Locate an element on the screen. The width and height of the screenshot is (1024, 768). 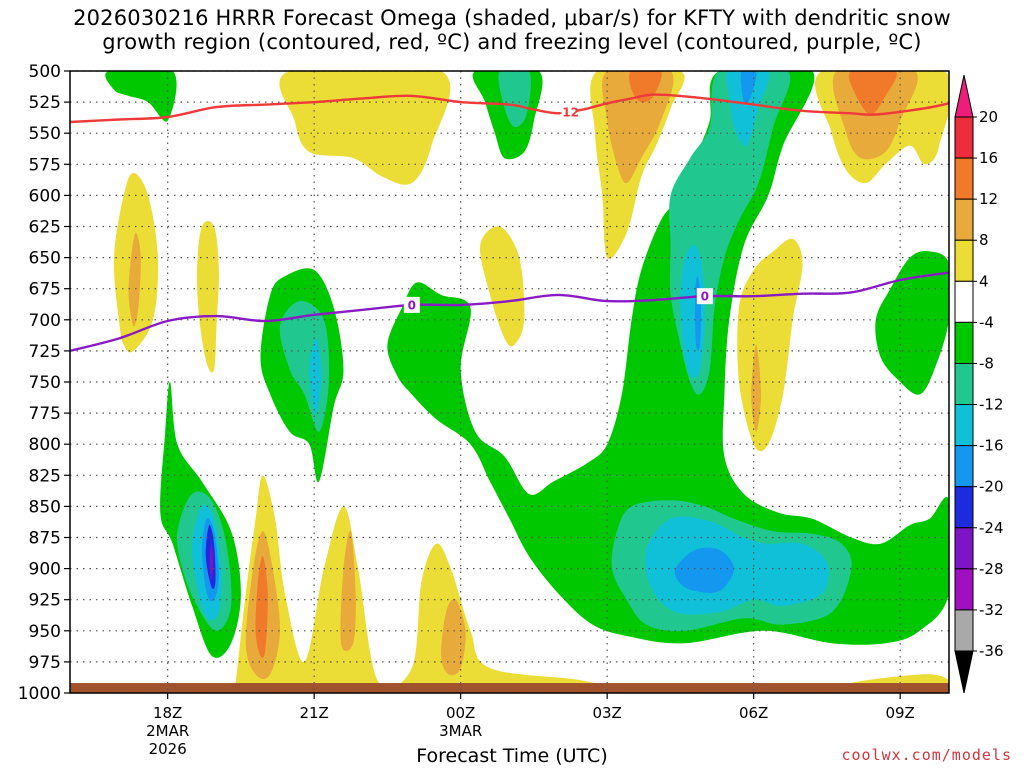
colorbar-label: -36 is located at coordinates (991, 651).